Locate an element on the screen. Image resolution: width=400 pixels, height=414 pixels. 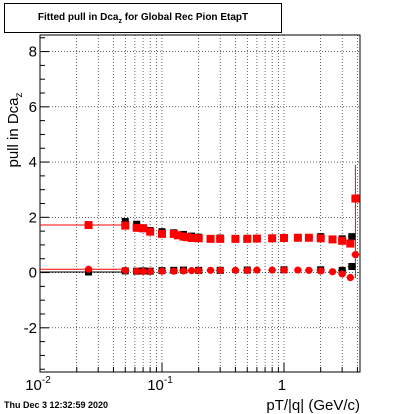
timestamp: Thu Dec 3 12:32:59 2020 is located at coordinates (56, 405).